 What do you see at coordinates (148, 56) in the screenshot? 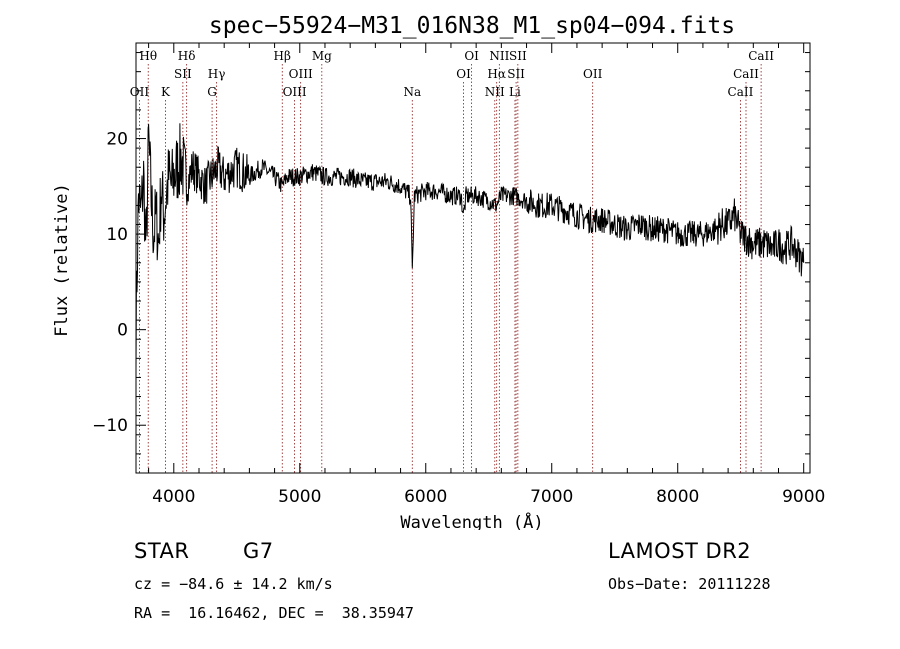
I see `line-marker-label-1: Hθ` at bounding box center [148, 56].